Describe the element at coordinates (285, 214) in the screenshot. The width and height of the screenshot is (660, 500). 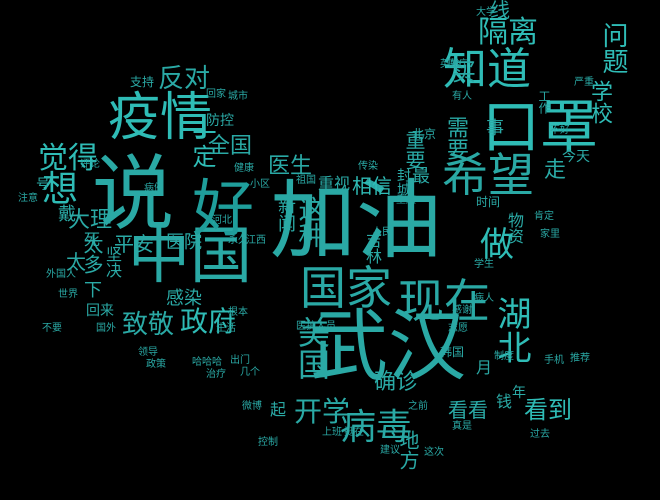
I see `word: 新闻` at that location.